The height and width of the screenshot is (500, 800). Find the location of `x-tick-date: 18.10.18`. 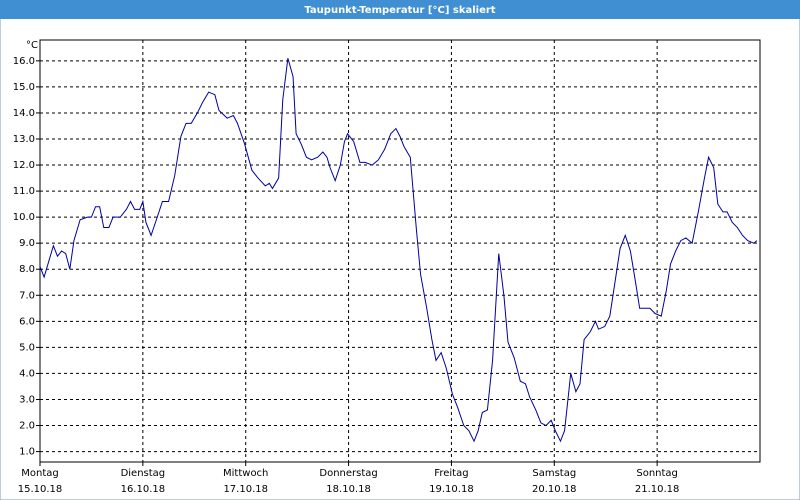

x-tick-date: 18.10.18 is located at coordinates (348, 489).